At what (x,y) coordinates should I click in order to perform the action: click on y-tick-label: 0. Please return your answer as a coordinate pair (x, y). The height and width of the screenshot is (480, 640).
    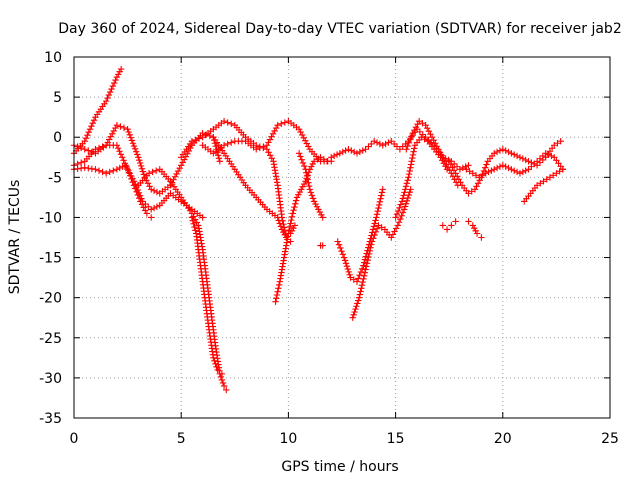
    Looking at the image, I should click on (57, 138).